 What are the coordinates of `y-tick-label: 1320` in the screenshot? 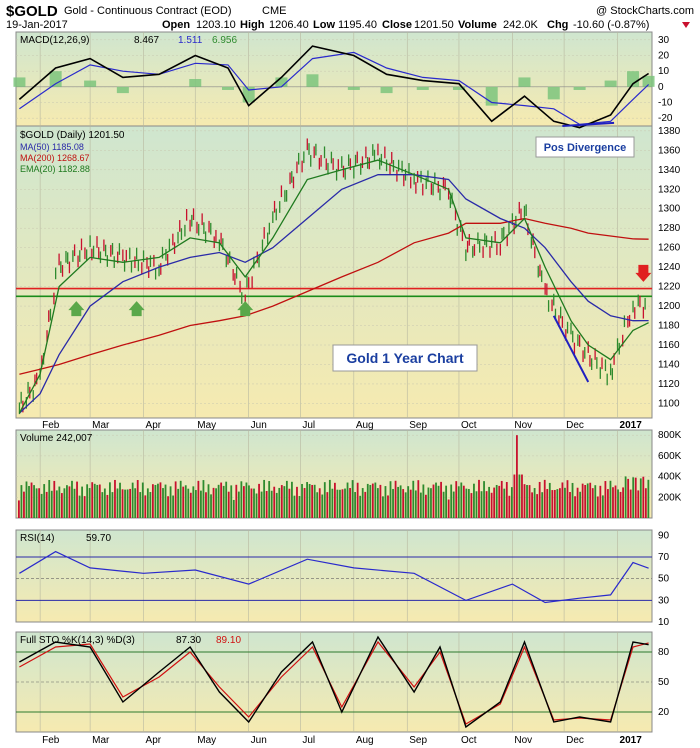 It's located at (669, 189).